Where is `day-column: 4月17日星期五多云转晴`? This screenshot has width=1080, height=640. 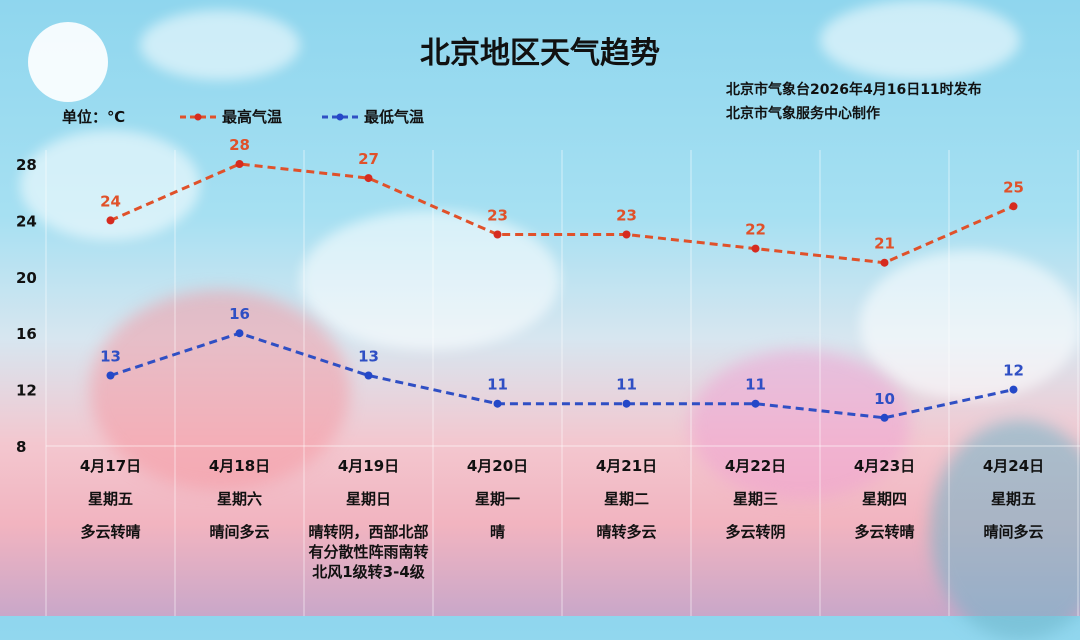
day-column: 4月17日星期五多云转晴 is located at coordinates (110, 499).